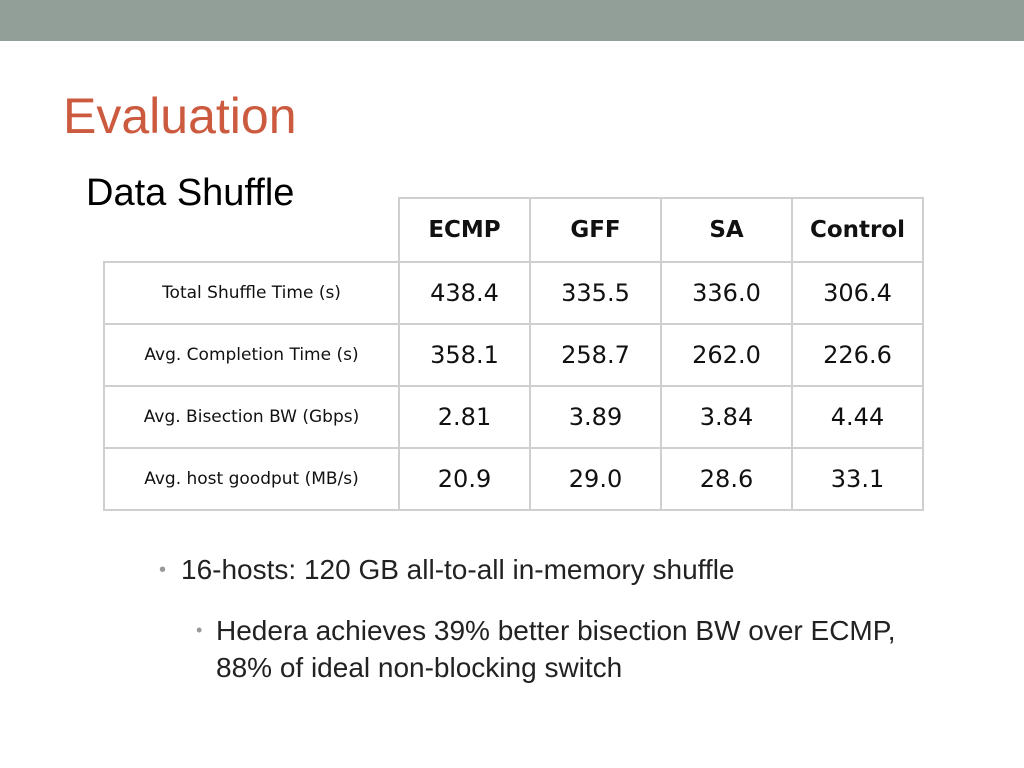  What do you see at coordinates (595, 293) in the screenshot?
I see `table-cell: 335.5` at bounding box center [595, 293].